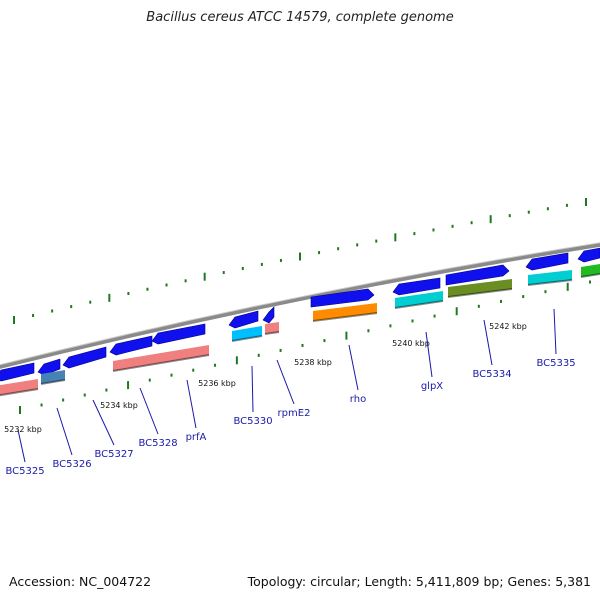  I want to click on gene-label: prfA, so click(196, 437).